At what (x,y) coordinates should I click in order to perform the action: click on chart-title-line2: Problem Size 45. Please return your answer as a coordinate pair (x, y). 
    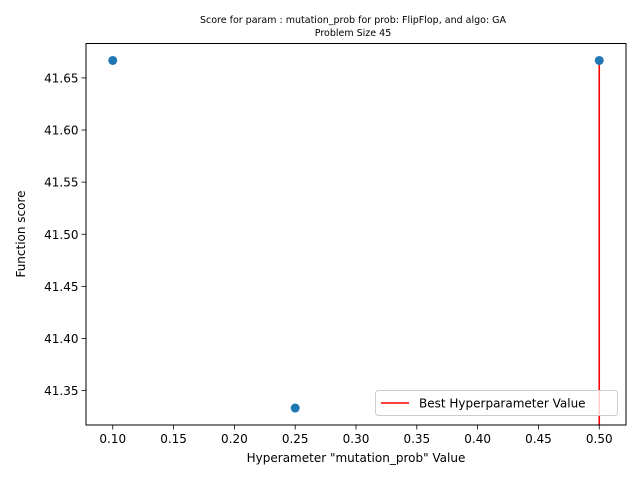
    Looking at the image, I should click on (353, 33).